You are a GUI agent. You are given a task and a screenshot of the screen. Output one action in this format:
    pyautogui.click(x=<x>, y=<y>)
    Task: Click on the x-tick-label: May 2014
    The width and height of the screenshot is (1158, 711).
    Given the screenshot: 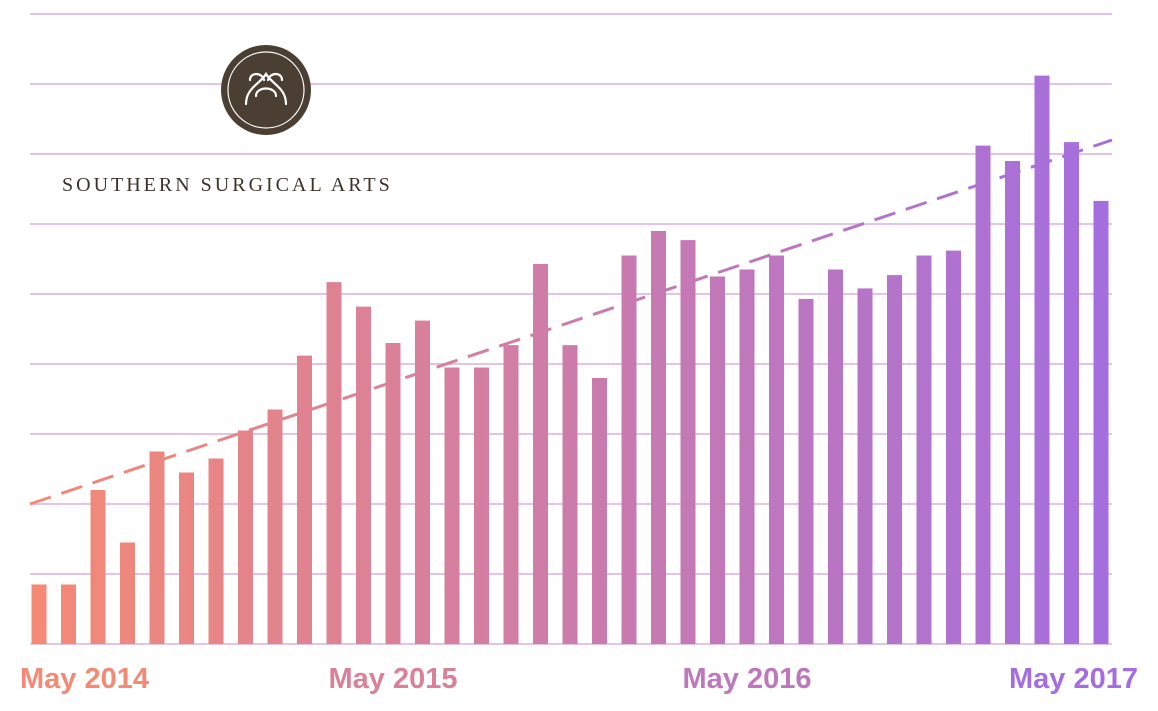 What is the action you would take?
    pyautogui.click(x=84, y=679)
    